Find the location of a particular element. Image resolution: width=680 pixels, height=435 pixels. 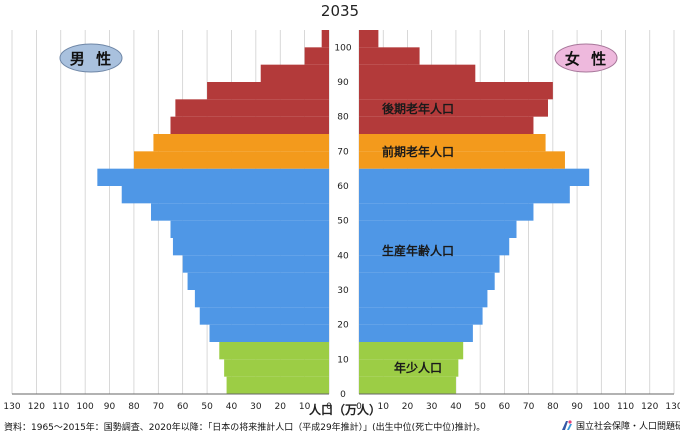

male-x-tick-label: 30 is located at coordinates (256, 407).